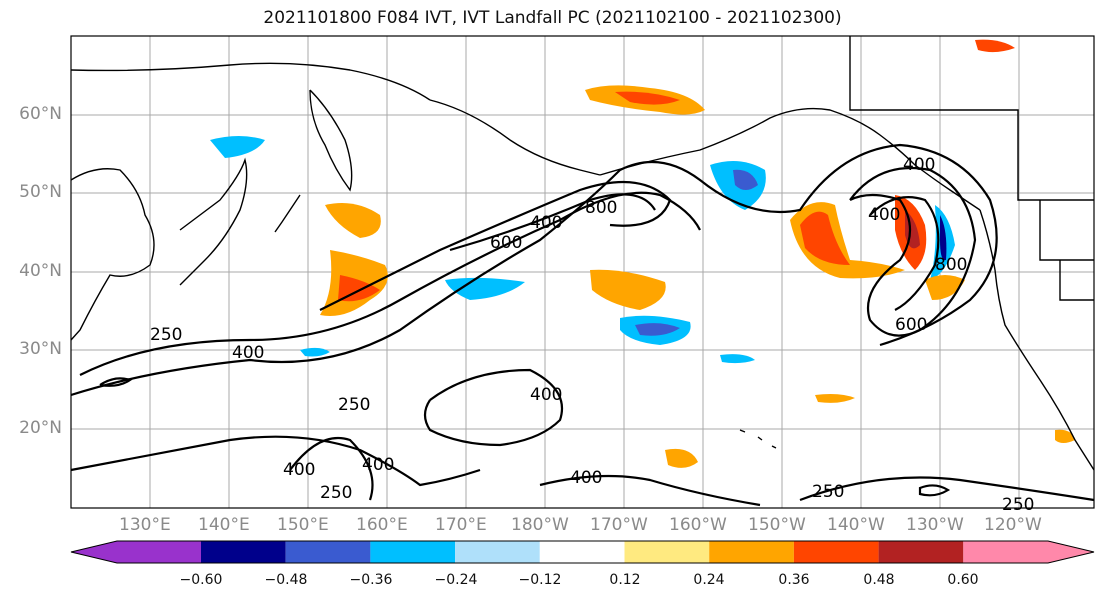  I want to click on lon-label: 180°W, so click(540, 525).